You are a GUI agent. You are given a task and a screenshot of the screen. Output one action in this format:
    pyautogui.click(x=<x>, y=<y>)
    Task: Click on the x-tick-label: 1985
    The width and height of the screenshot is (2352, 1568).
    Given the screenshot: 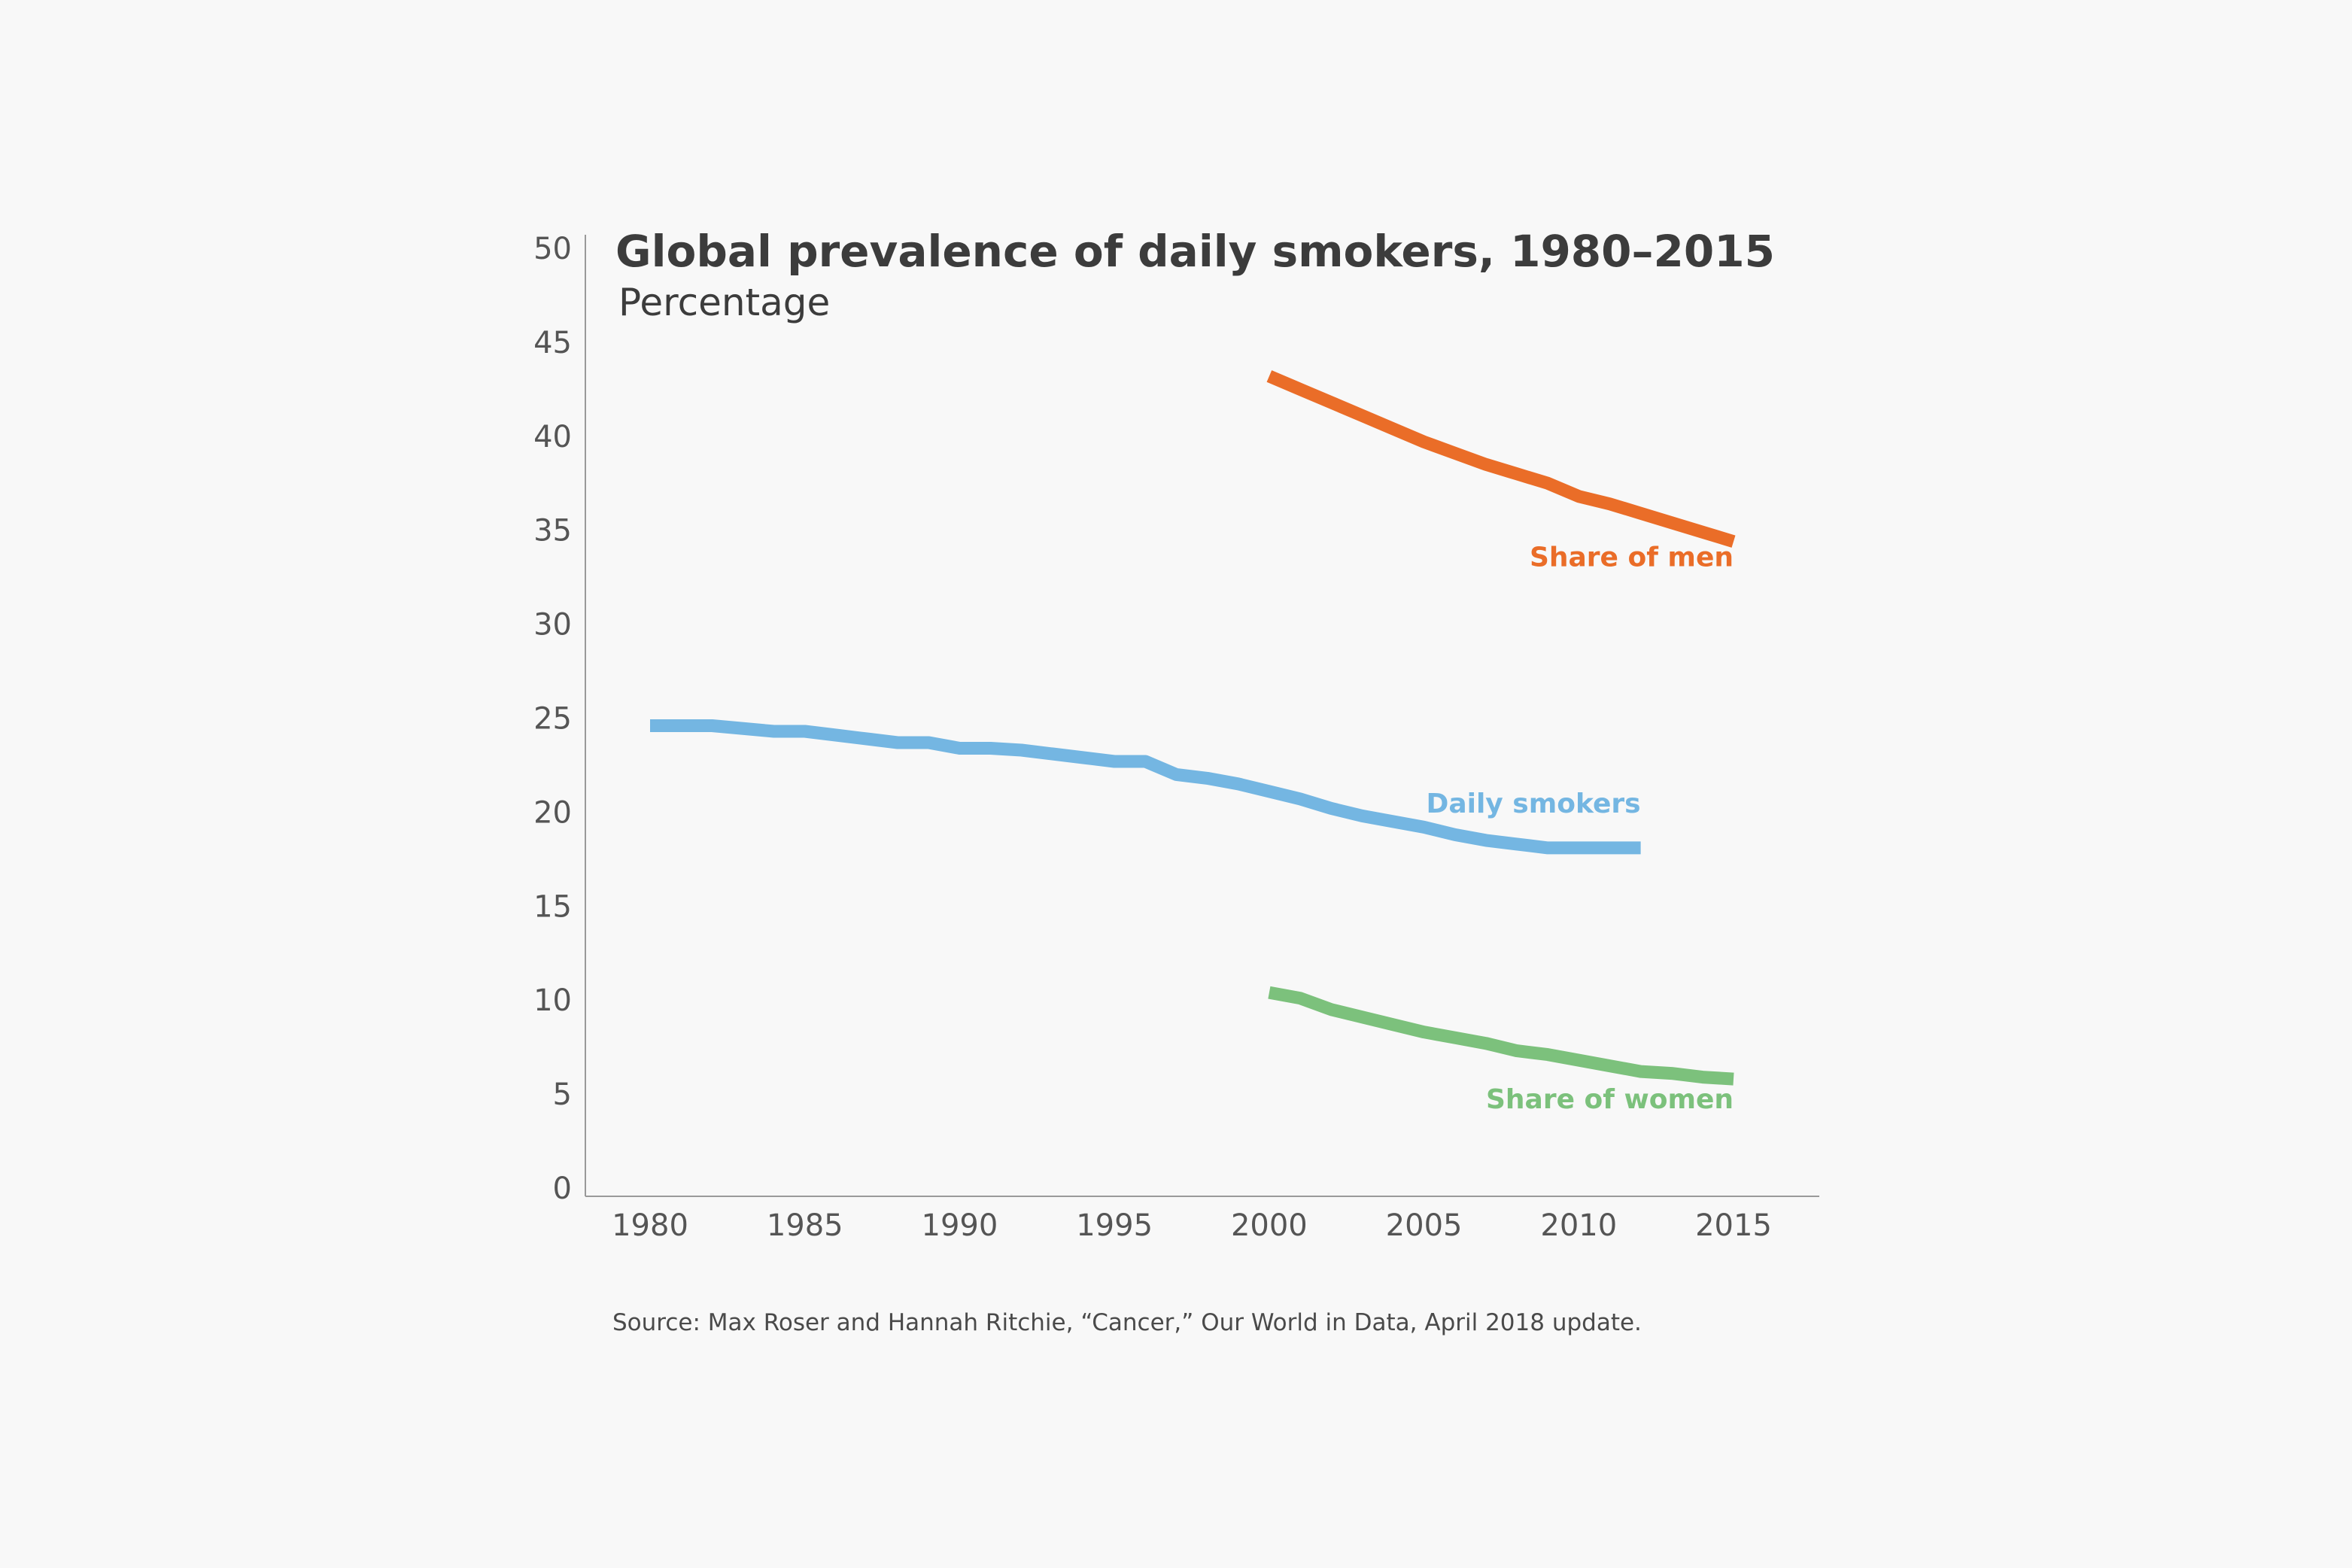 What is the action you would take?
    pyautogui.click(x=805, y=1225)
    